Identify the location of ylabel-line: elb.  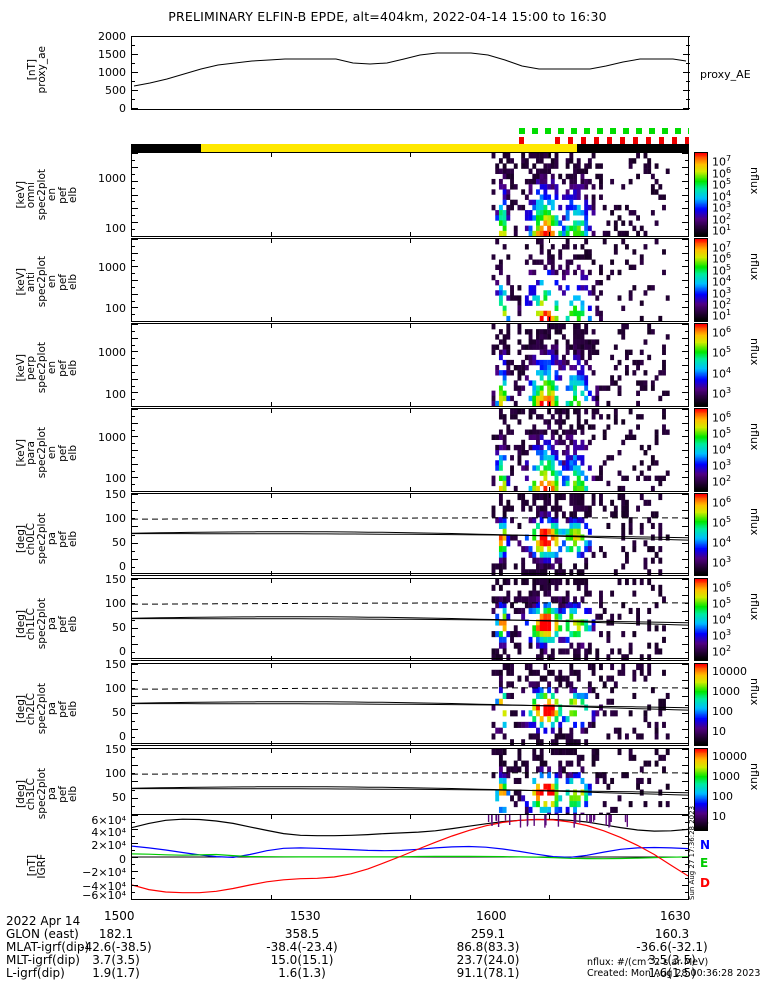
(73, 368).